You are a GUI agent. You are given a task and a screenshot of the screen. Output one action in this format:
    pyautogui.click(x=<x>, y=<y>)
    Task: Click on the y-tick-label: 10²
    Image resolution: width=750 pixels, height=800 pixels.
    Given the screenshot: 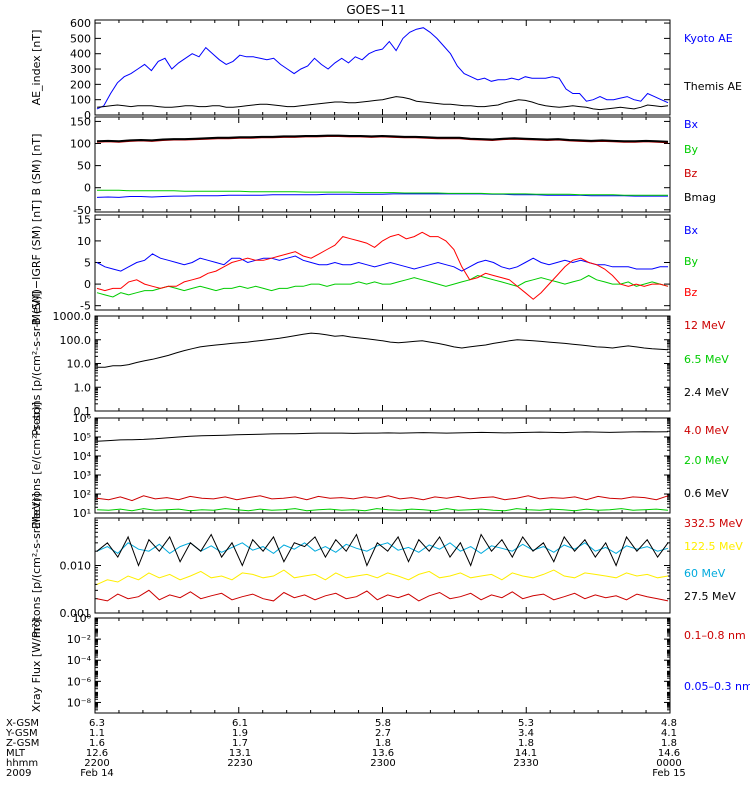 What is the action you would take?
    pyautogui.click(x=82, y=494)
    